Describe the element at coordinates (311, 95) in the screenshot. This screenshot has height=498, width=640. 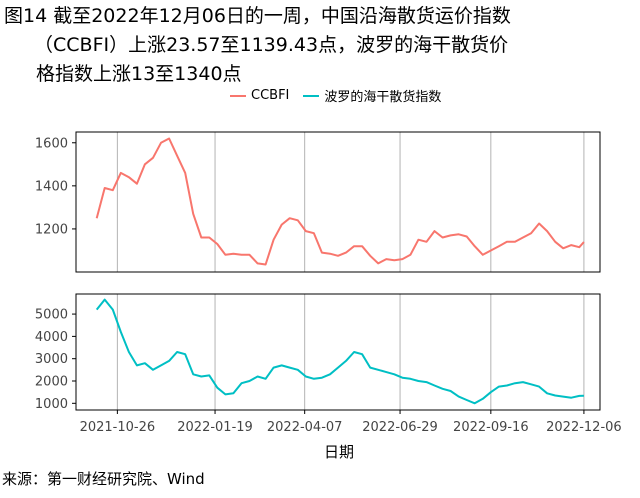
I see `legend-swatch-bdi` at that location.